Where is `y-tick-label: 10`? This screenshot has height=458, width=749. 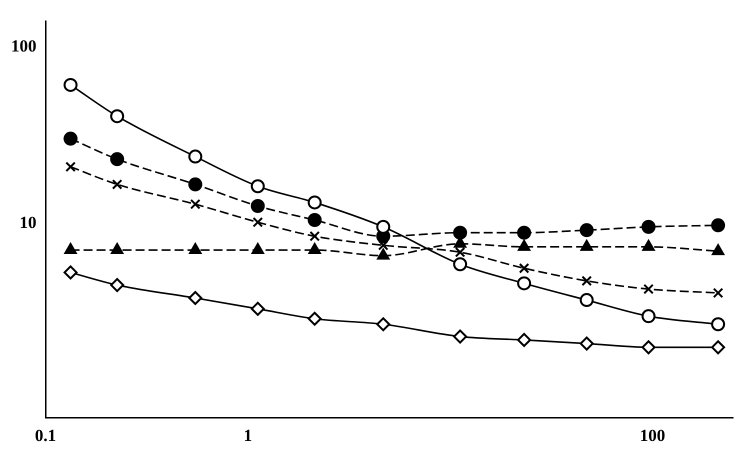
y-tick-label: 10 is located at coordinates (28, 222).